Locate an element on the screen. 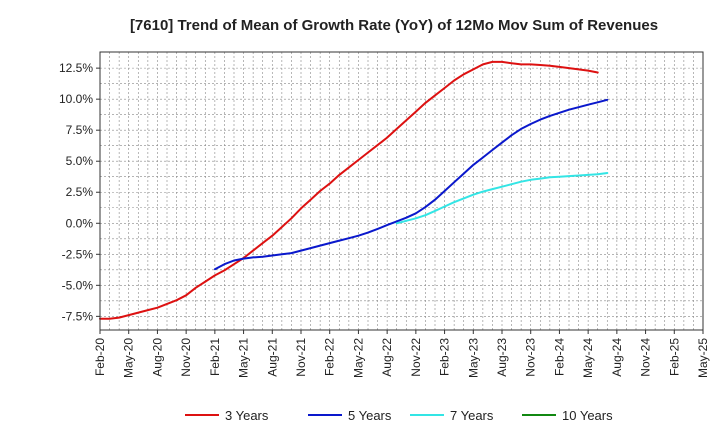 The image size is (720, 440). x-tick-label: May-20 is located at coordinates (129, 358).